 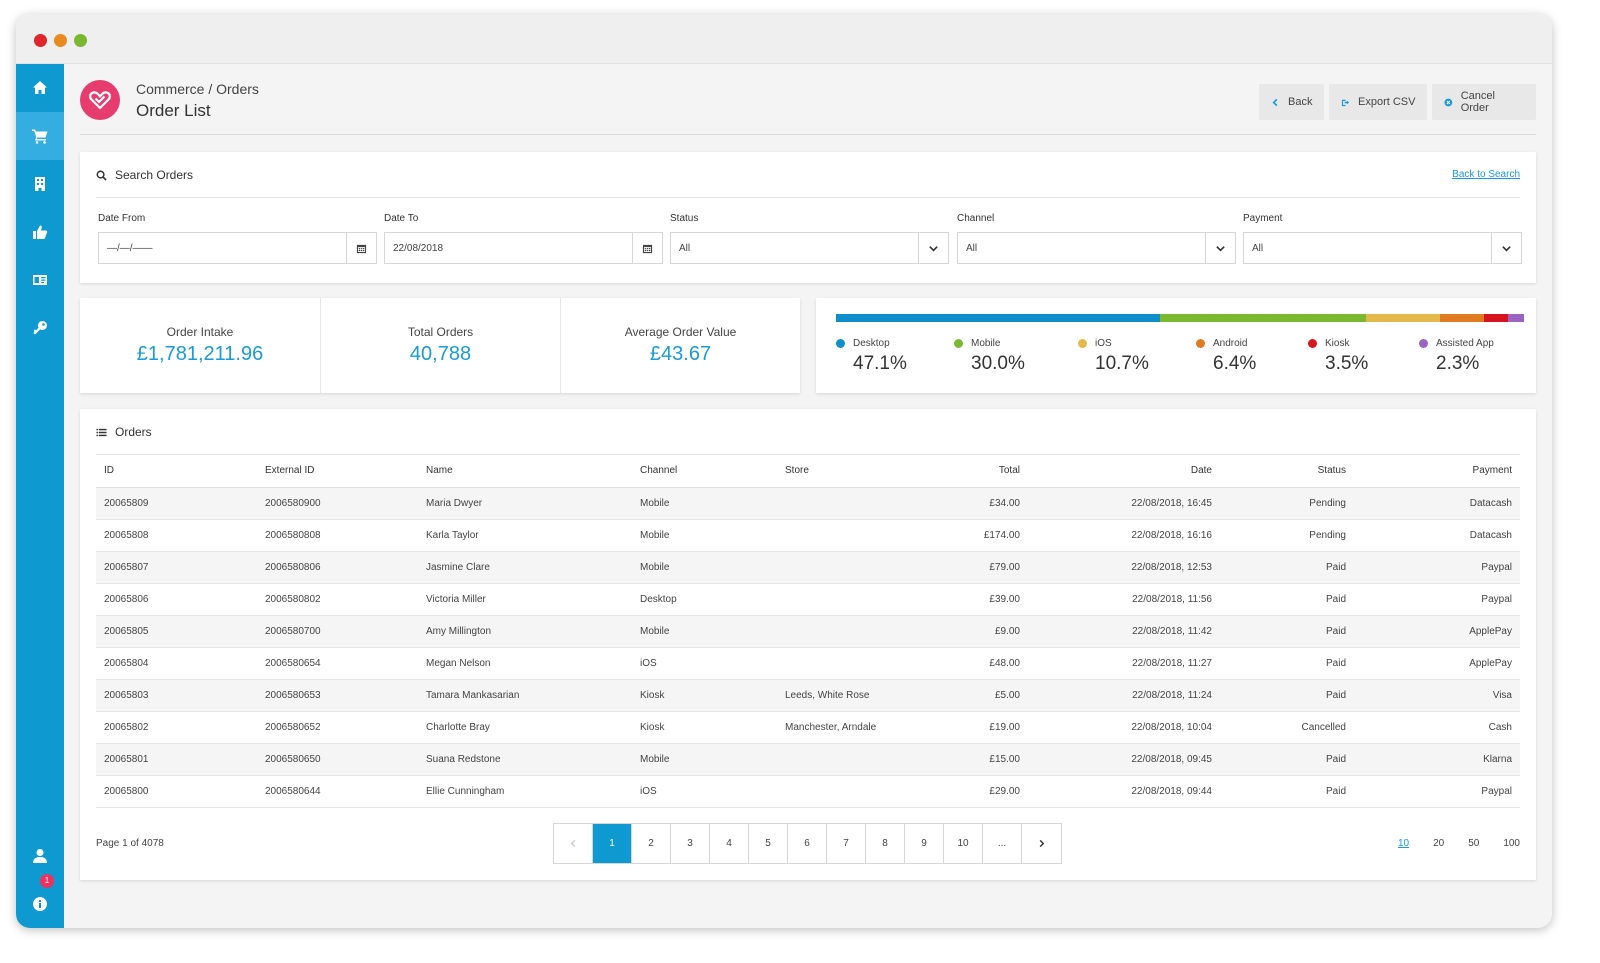 What do you see at coordinates (1096, 248) in the screenshot?
I see `channel-select: All` at bounding box center [1096, 248].